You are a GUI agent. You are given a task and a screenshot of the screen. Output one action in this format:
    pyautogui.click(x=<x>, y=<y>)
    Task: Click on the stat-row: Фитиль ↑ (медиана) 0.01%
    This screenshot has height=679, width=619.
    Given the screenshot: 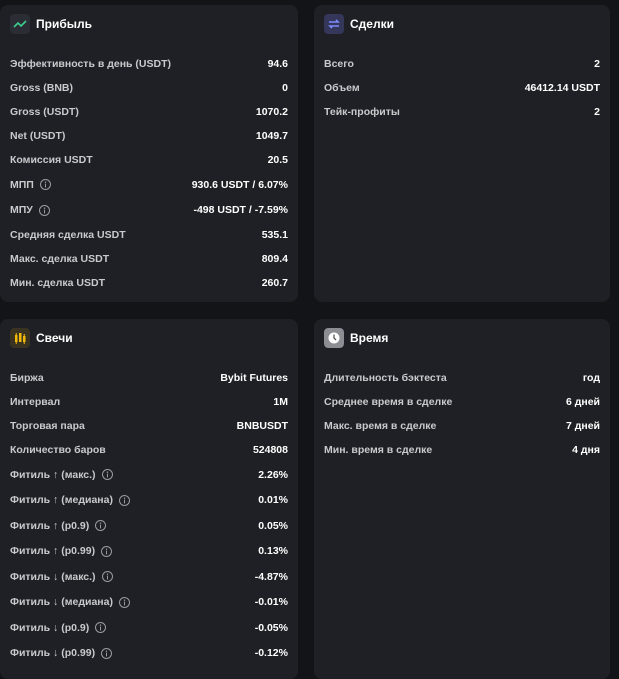 What is the action you would take?
    pyautogui.click(x=149, y=501)
    